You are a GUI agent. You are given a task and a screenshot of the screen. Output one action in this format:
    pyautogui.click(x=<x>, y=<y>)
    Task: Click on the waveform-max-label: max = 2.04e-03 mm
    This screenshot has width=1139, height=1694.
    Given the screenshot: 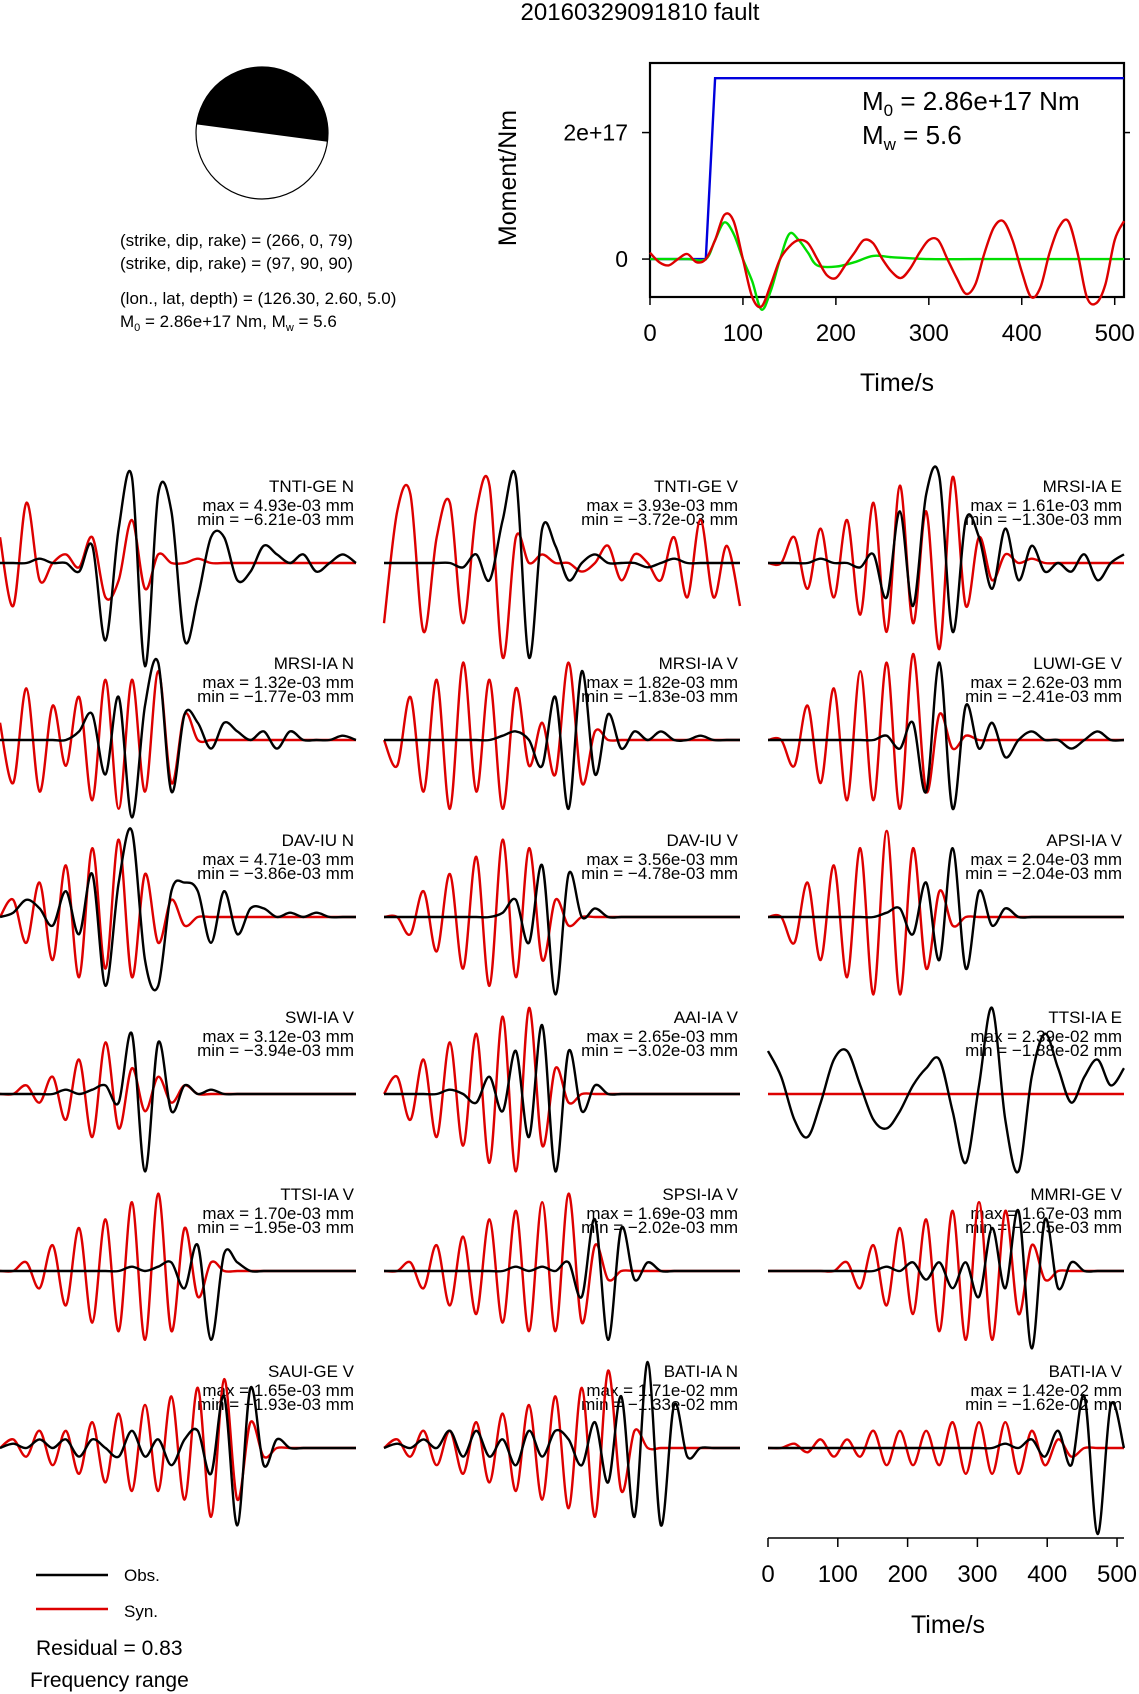 What is the action you would take?
    pyautogui.click(x=1046, y=859)
    